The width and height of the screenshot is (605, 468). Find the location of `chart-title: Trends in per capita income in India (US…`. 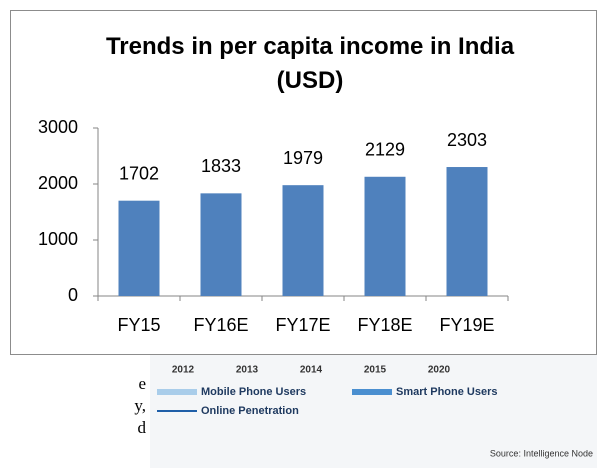

chart-title: Trends in per capita income in India (US… is located at coordinates (310, 63).